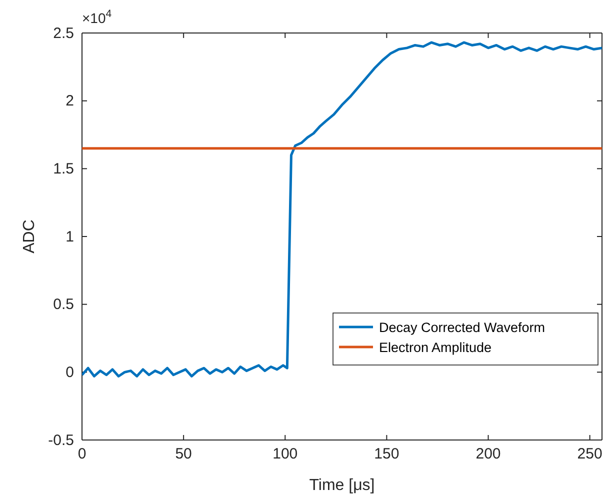  Describe the element at coordinates (97, 17) in the screenshot. I see `text: ×10$^{4}$` at that location.